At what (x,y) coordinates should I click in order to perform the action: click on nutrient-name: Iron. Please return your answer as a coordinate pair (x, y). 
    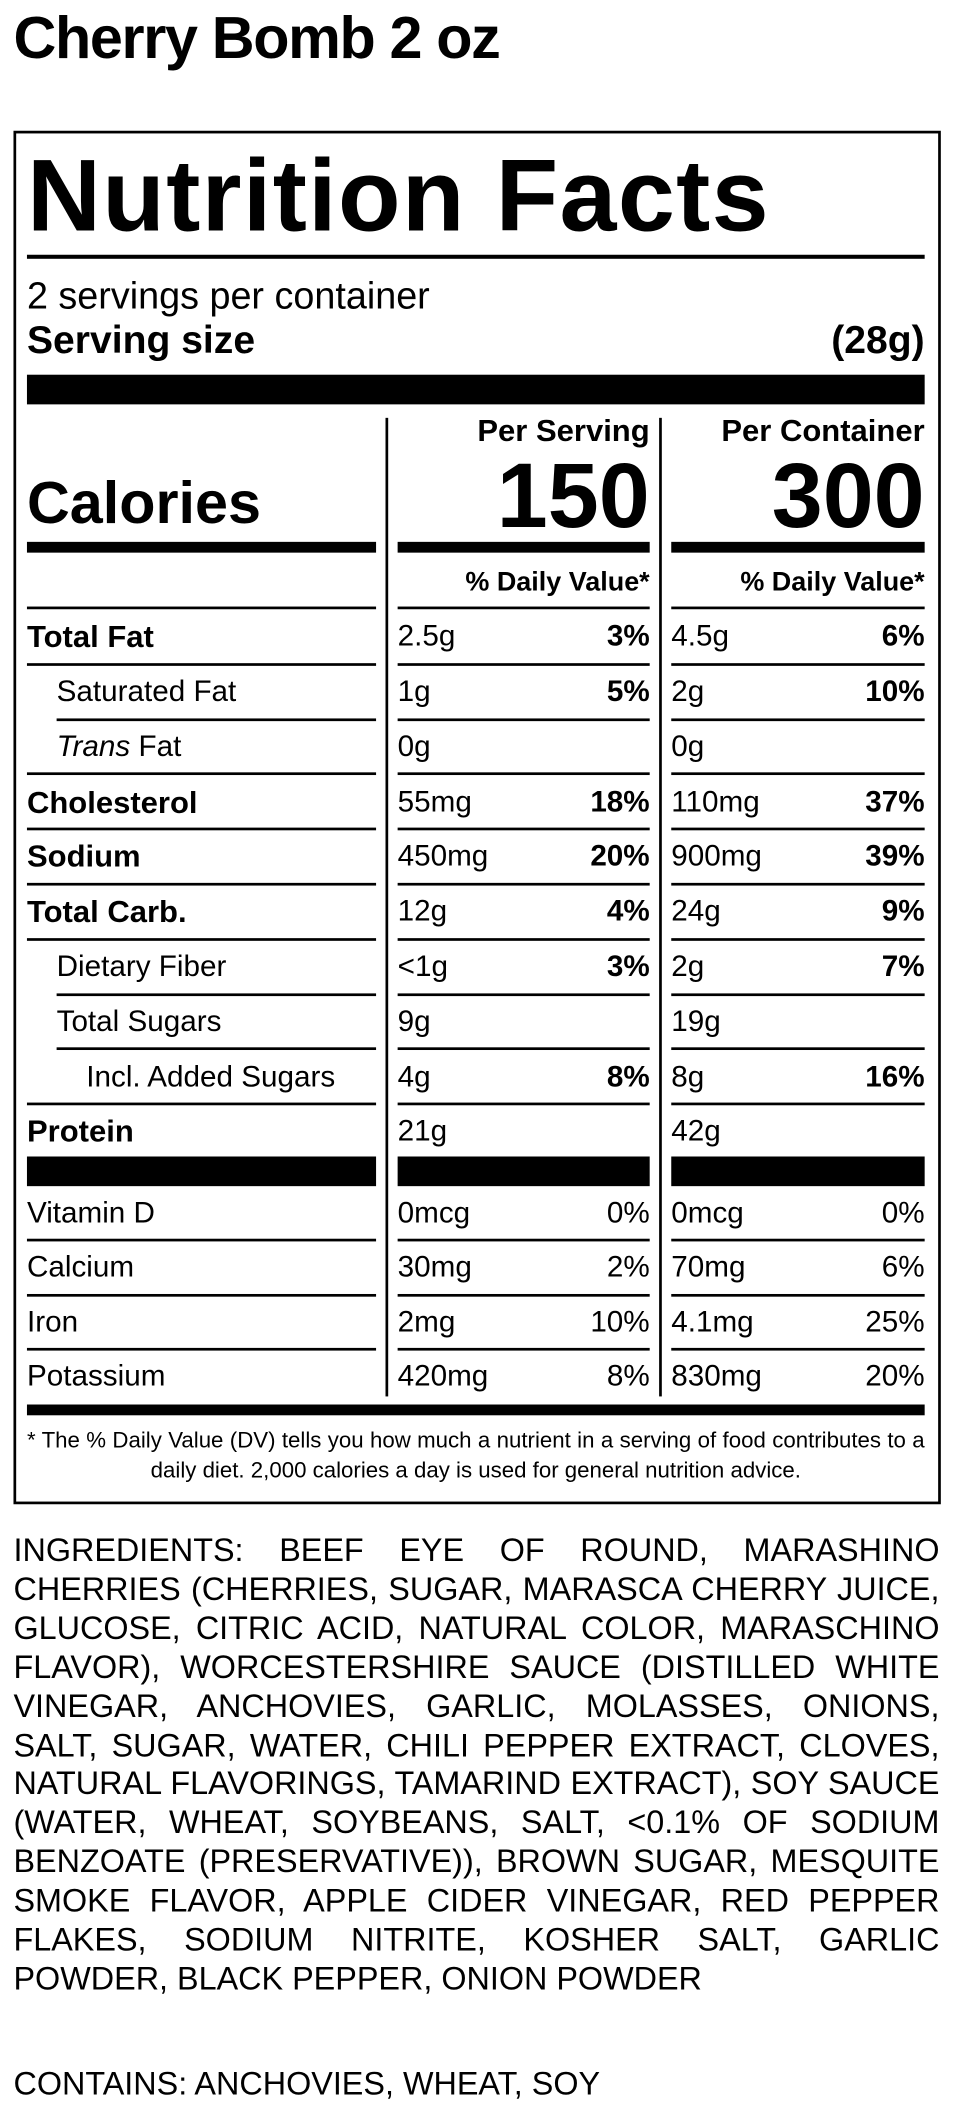
    Looking at the image, I should click on (52, 1321).